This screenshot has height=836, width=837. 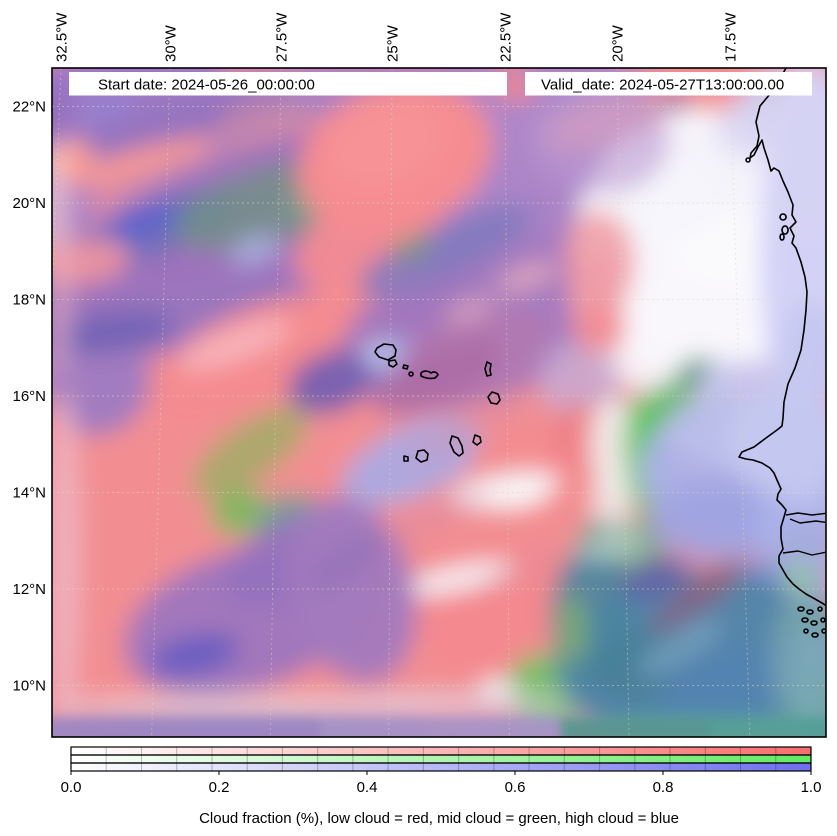 What do you see at coordinates (663, 787) in the screenshot?
I see `svg-text: 0.8` at bounding box center [663, 787].